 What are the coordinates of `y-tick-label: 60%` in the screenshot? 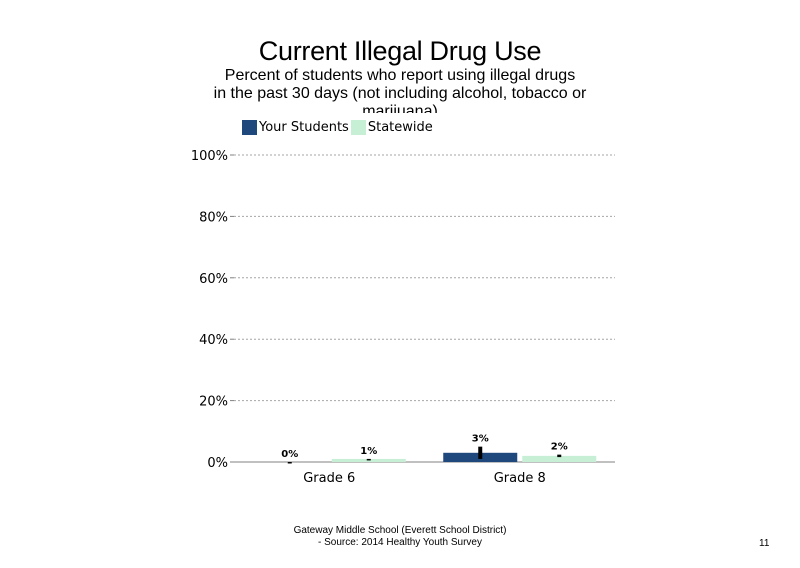 It's located at (213, 279).